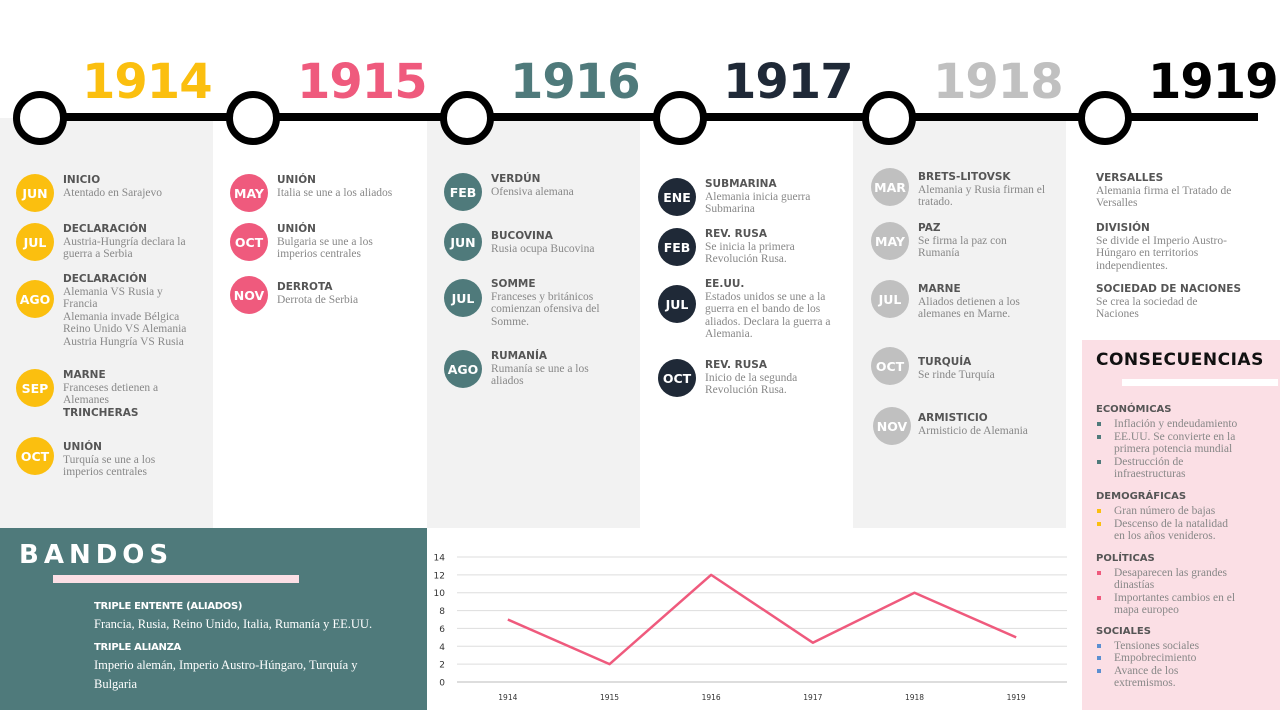 Image resolution: width=1280 pixels, height=710 pixels. Describe the element at coordinates (1123, 228) in the screenshot. I see `event-title: DIVISIÓN` at that location.